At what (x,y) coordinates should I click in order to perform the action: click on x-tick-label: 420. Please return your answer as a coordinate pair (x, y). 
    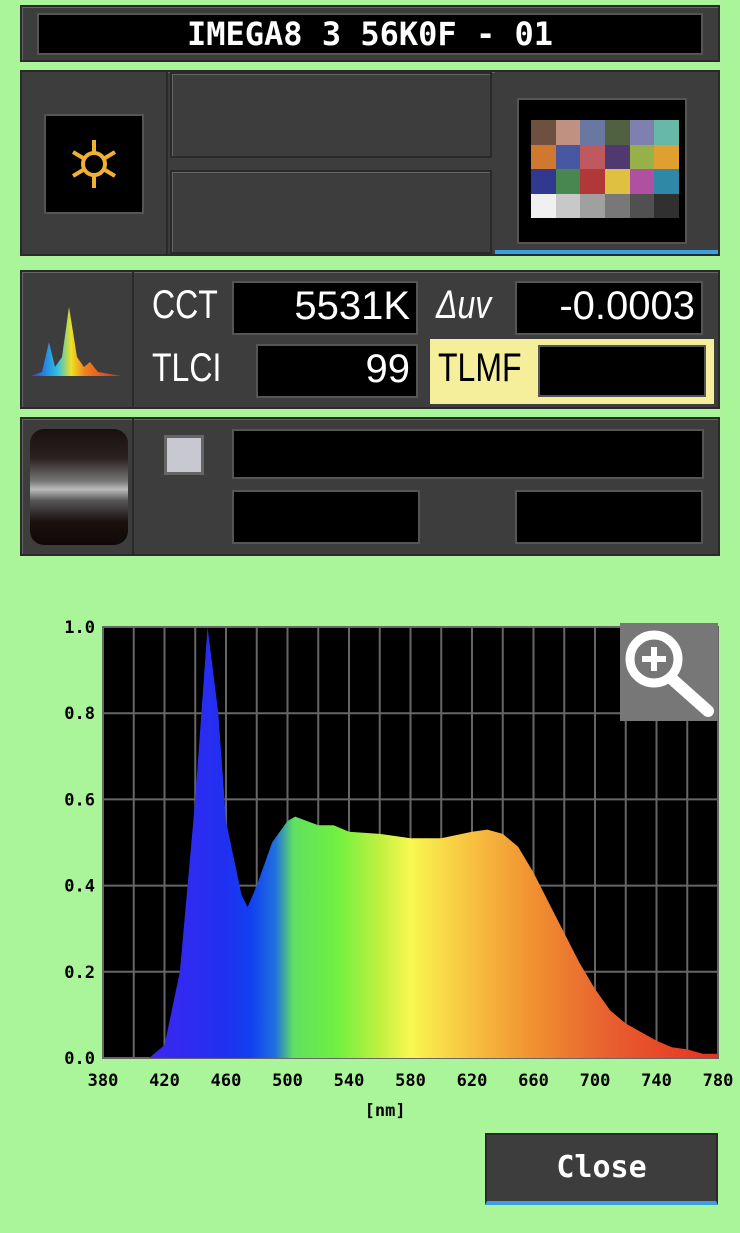
    Looking at the image, I should click on (164, 1081).